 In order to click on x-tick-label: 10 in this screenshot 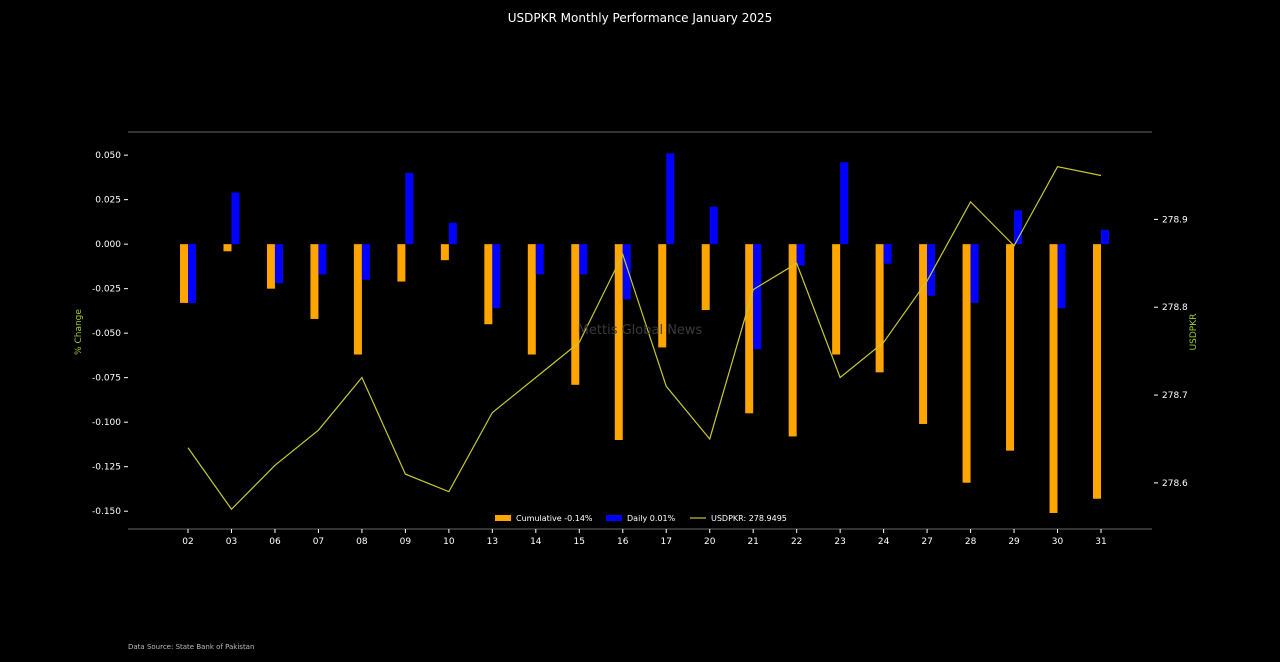, I will do `click(449, 542)`.